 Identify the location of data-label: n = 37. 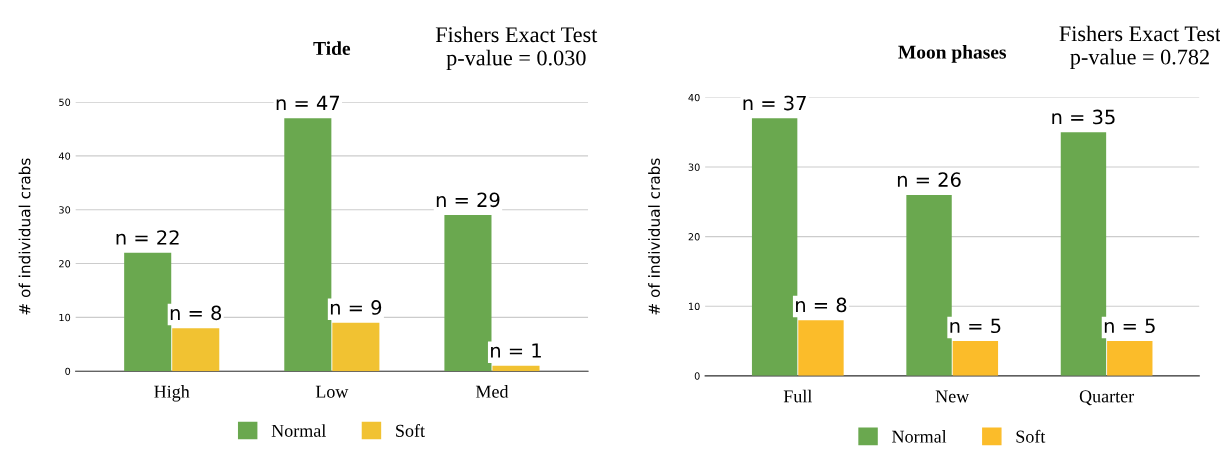
(774, 103).